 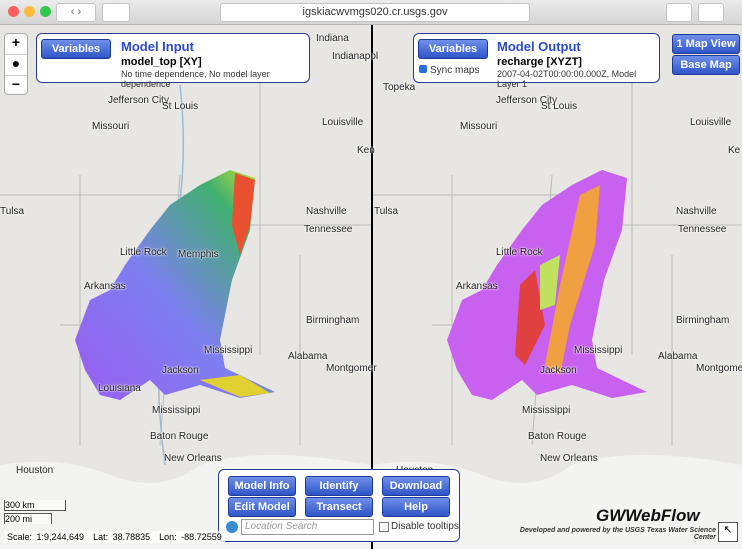 What do you see at coordinates (366, 150) in the screenshot?
I see `map-label: Ken` at bounding box center [366, 150].